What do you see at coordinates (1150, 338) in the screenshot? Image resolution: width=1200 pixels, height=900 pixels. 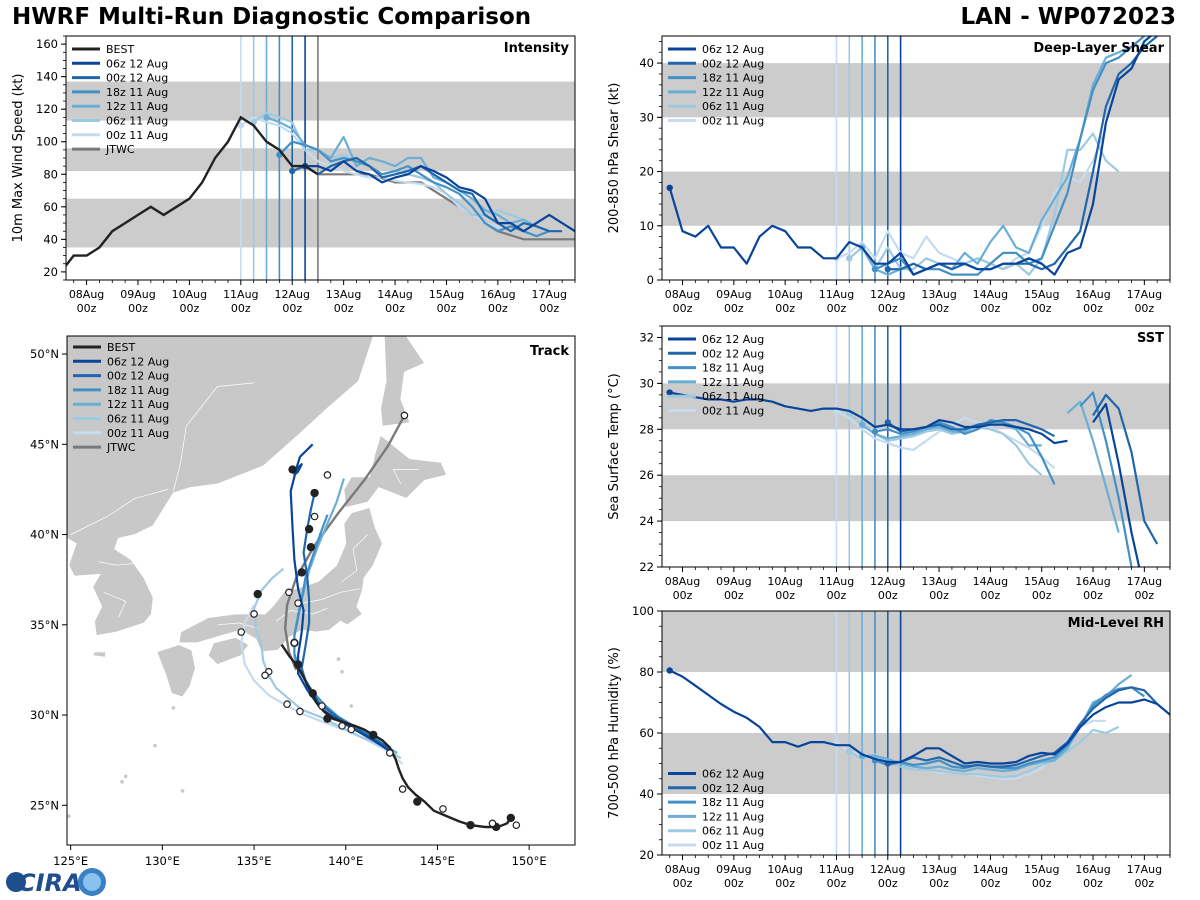 I see `sst-title: SST` at bounding box center [1150, 338].